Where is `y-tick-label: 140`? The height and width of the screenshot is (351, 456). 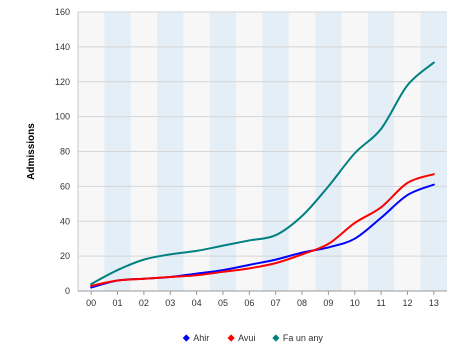
y-tick-label: 140 is located at coordinates (62, 47).